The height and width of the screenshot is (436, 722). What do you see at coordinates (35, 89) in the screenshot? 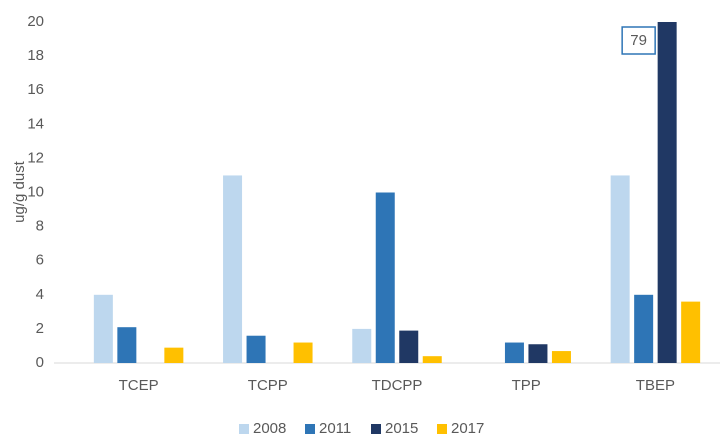
I see `y-tick-label: 16` at bounding box center [35, 89].